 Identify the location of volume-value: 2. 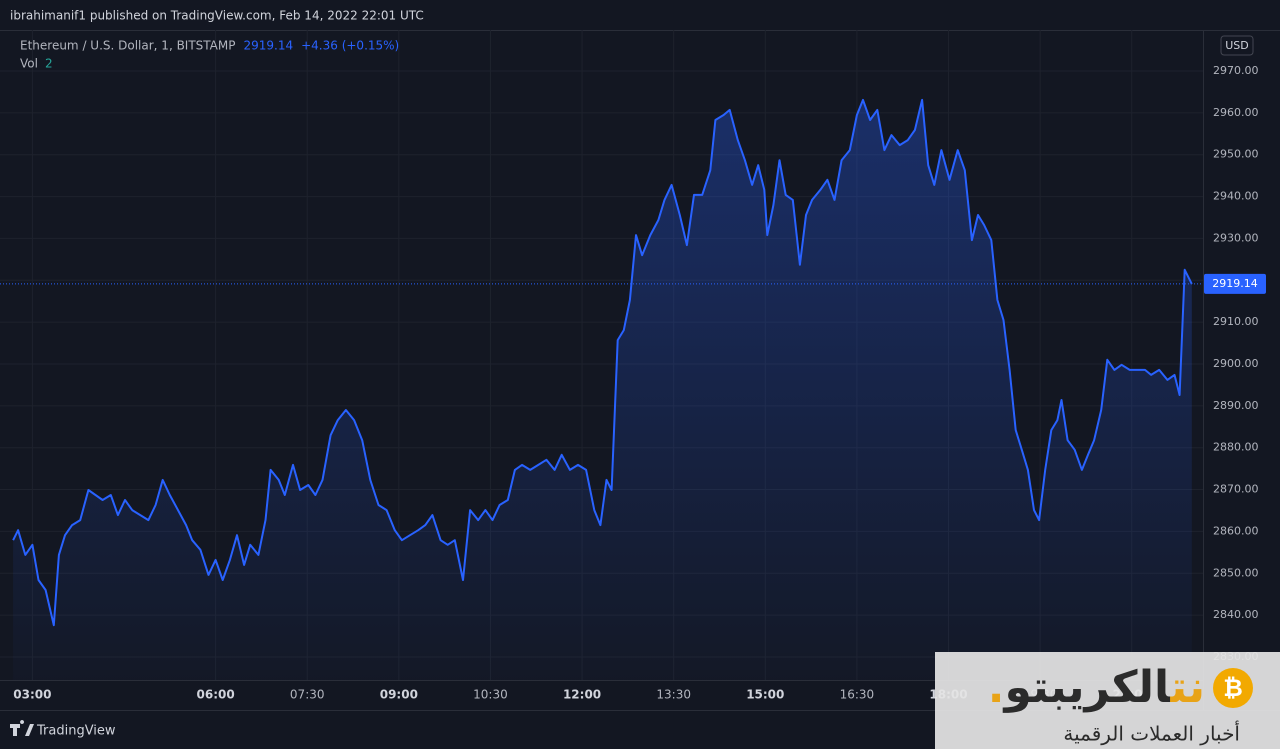
(49, 64).